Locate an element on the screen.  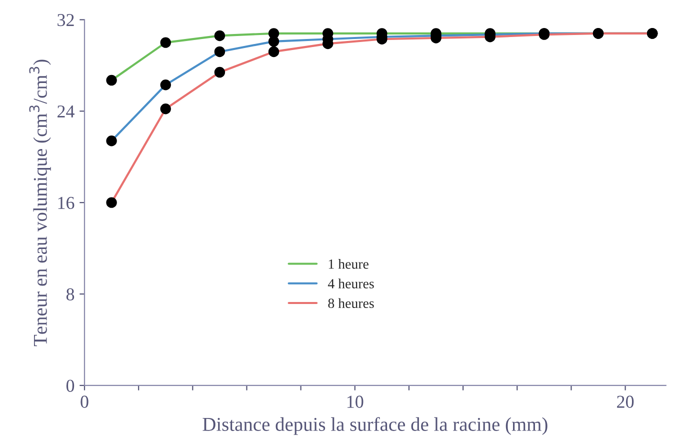
y-tick-label: 8 is located at coordinates (70, 294).